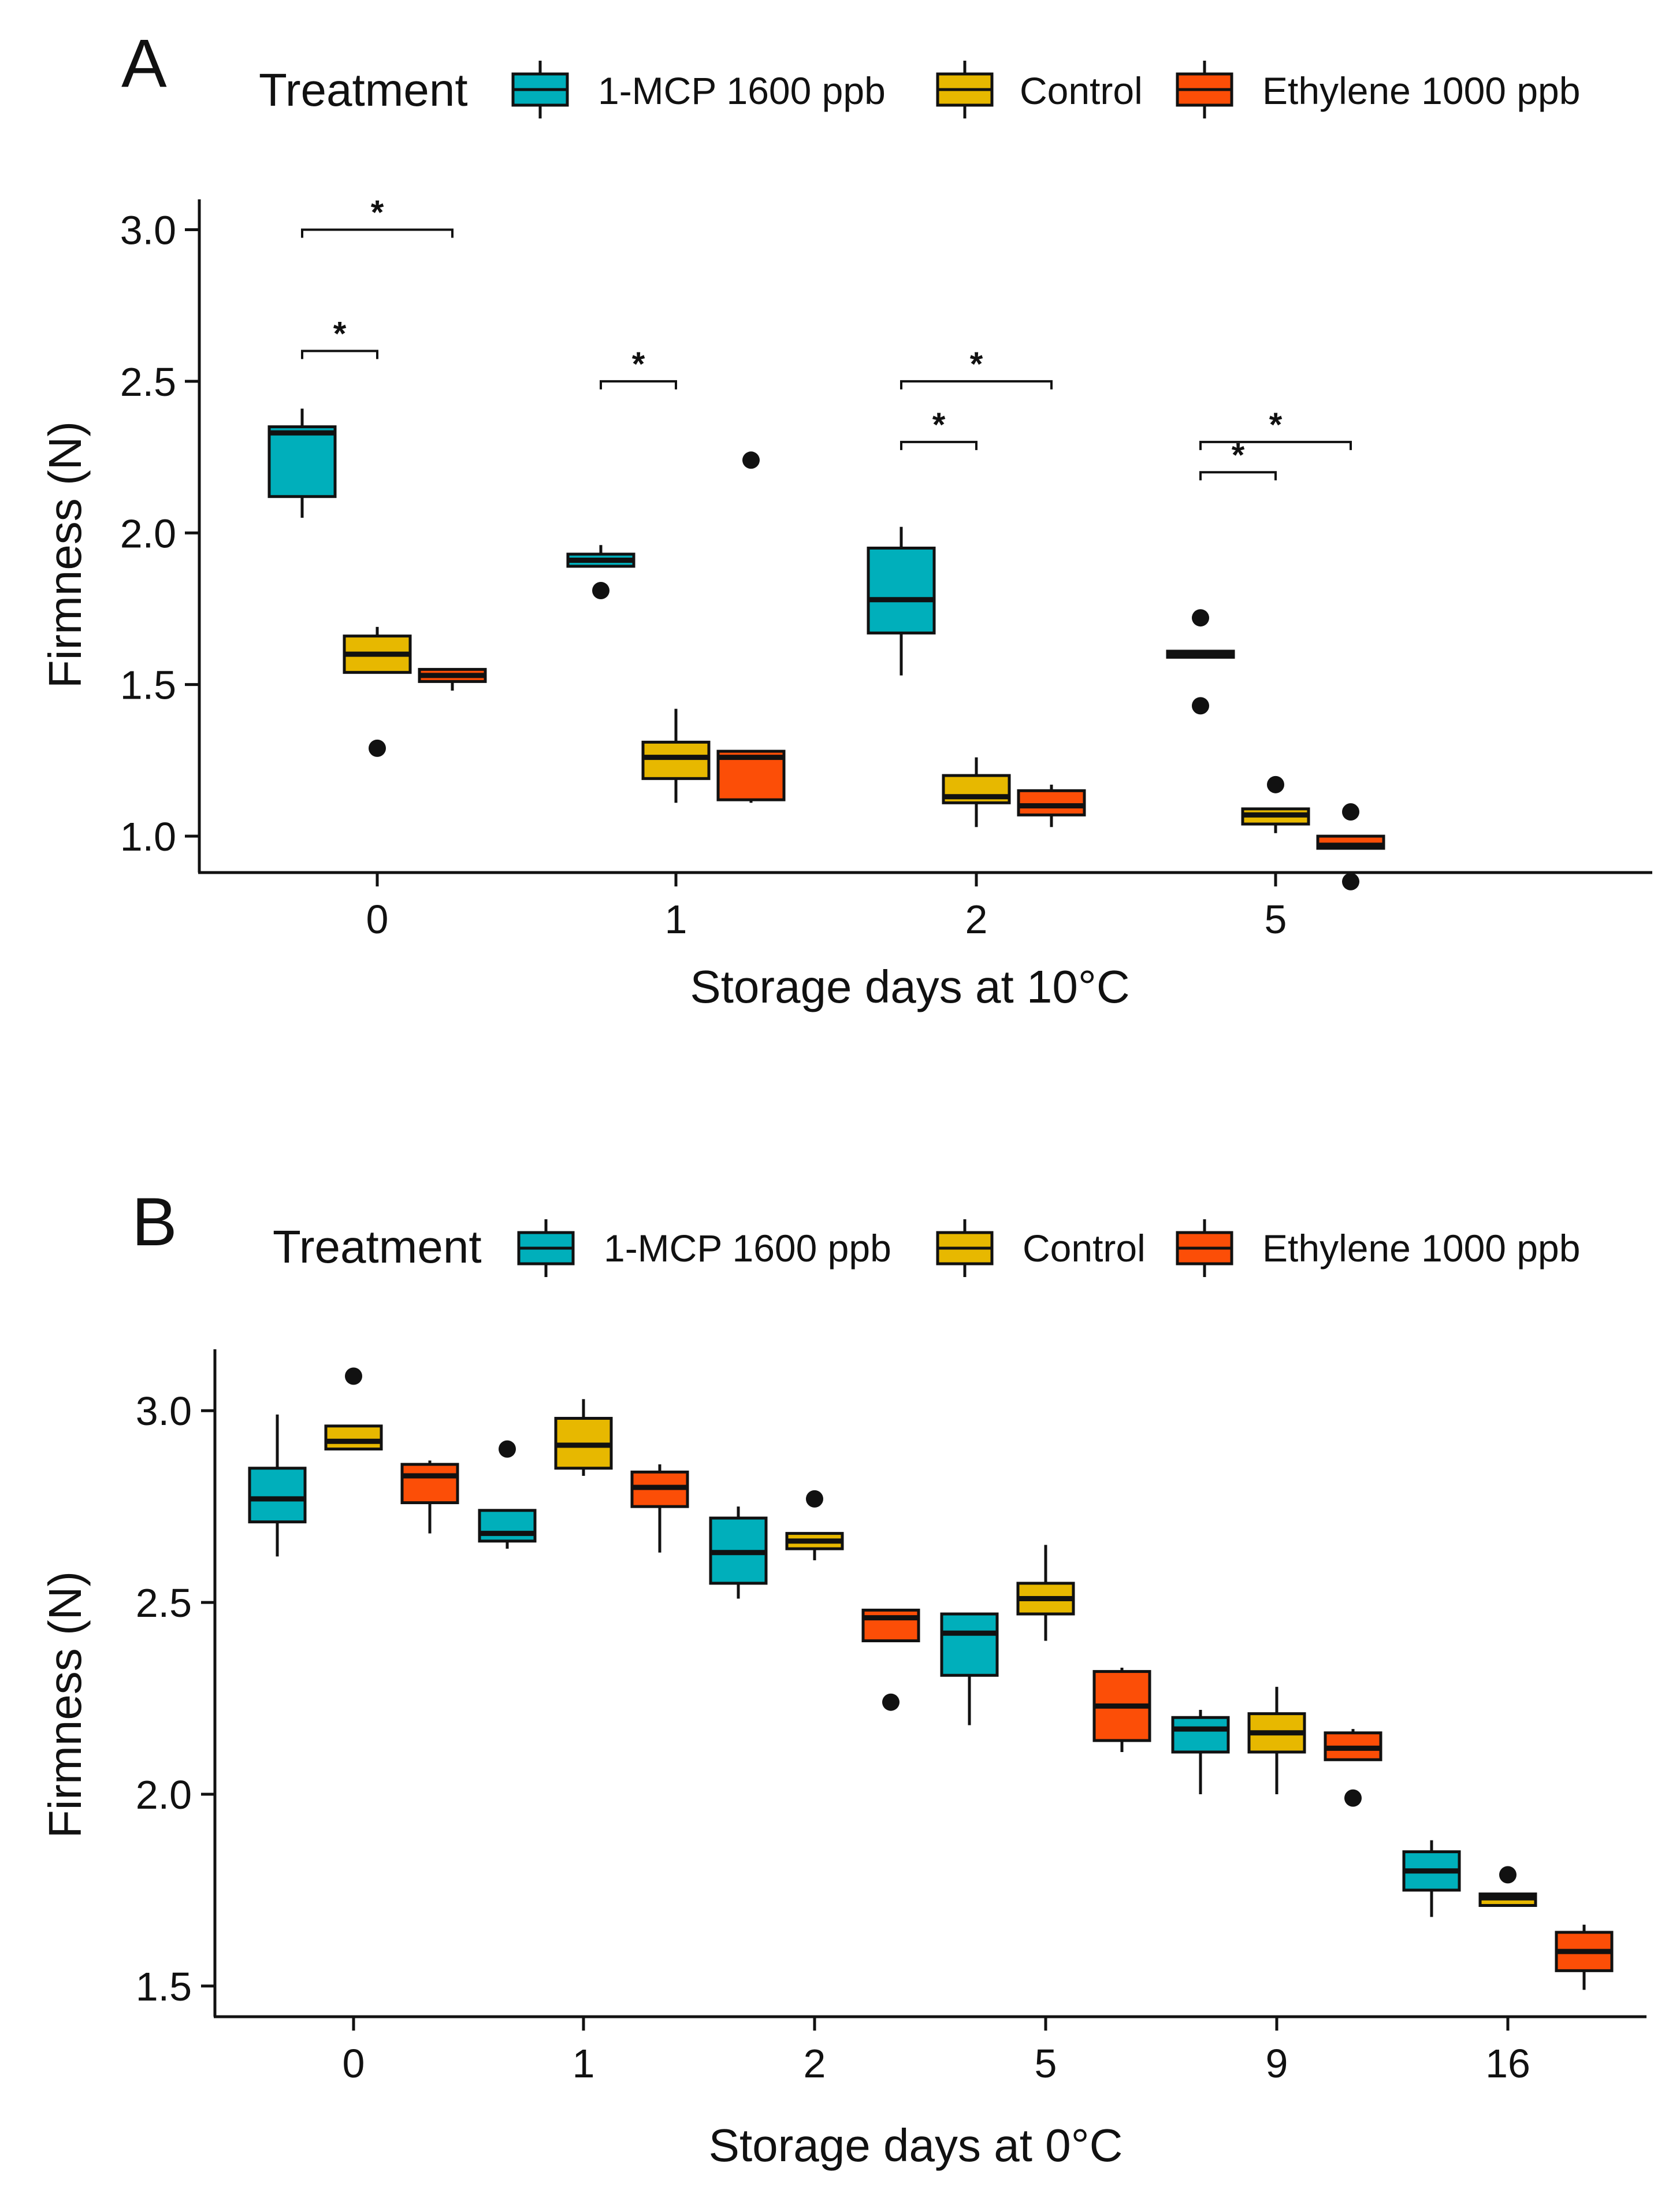  I want to click on panel-b-y-tick-label: 2.0, so click(164, 1795).